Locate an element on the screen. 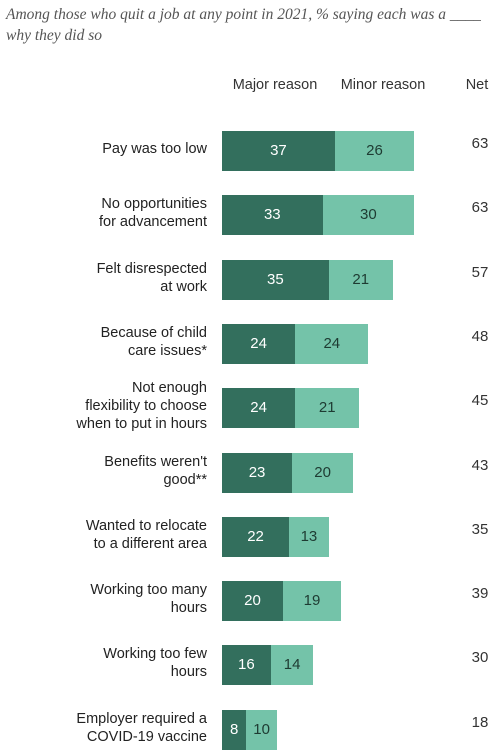 The width and height of the screenshot is (503, 750). header-net: Net is located at coordinates (477, 85).